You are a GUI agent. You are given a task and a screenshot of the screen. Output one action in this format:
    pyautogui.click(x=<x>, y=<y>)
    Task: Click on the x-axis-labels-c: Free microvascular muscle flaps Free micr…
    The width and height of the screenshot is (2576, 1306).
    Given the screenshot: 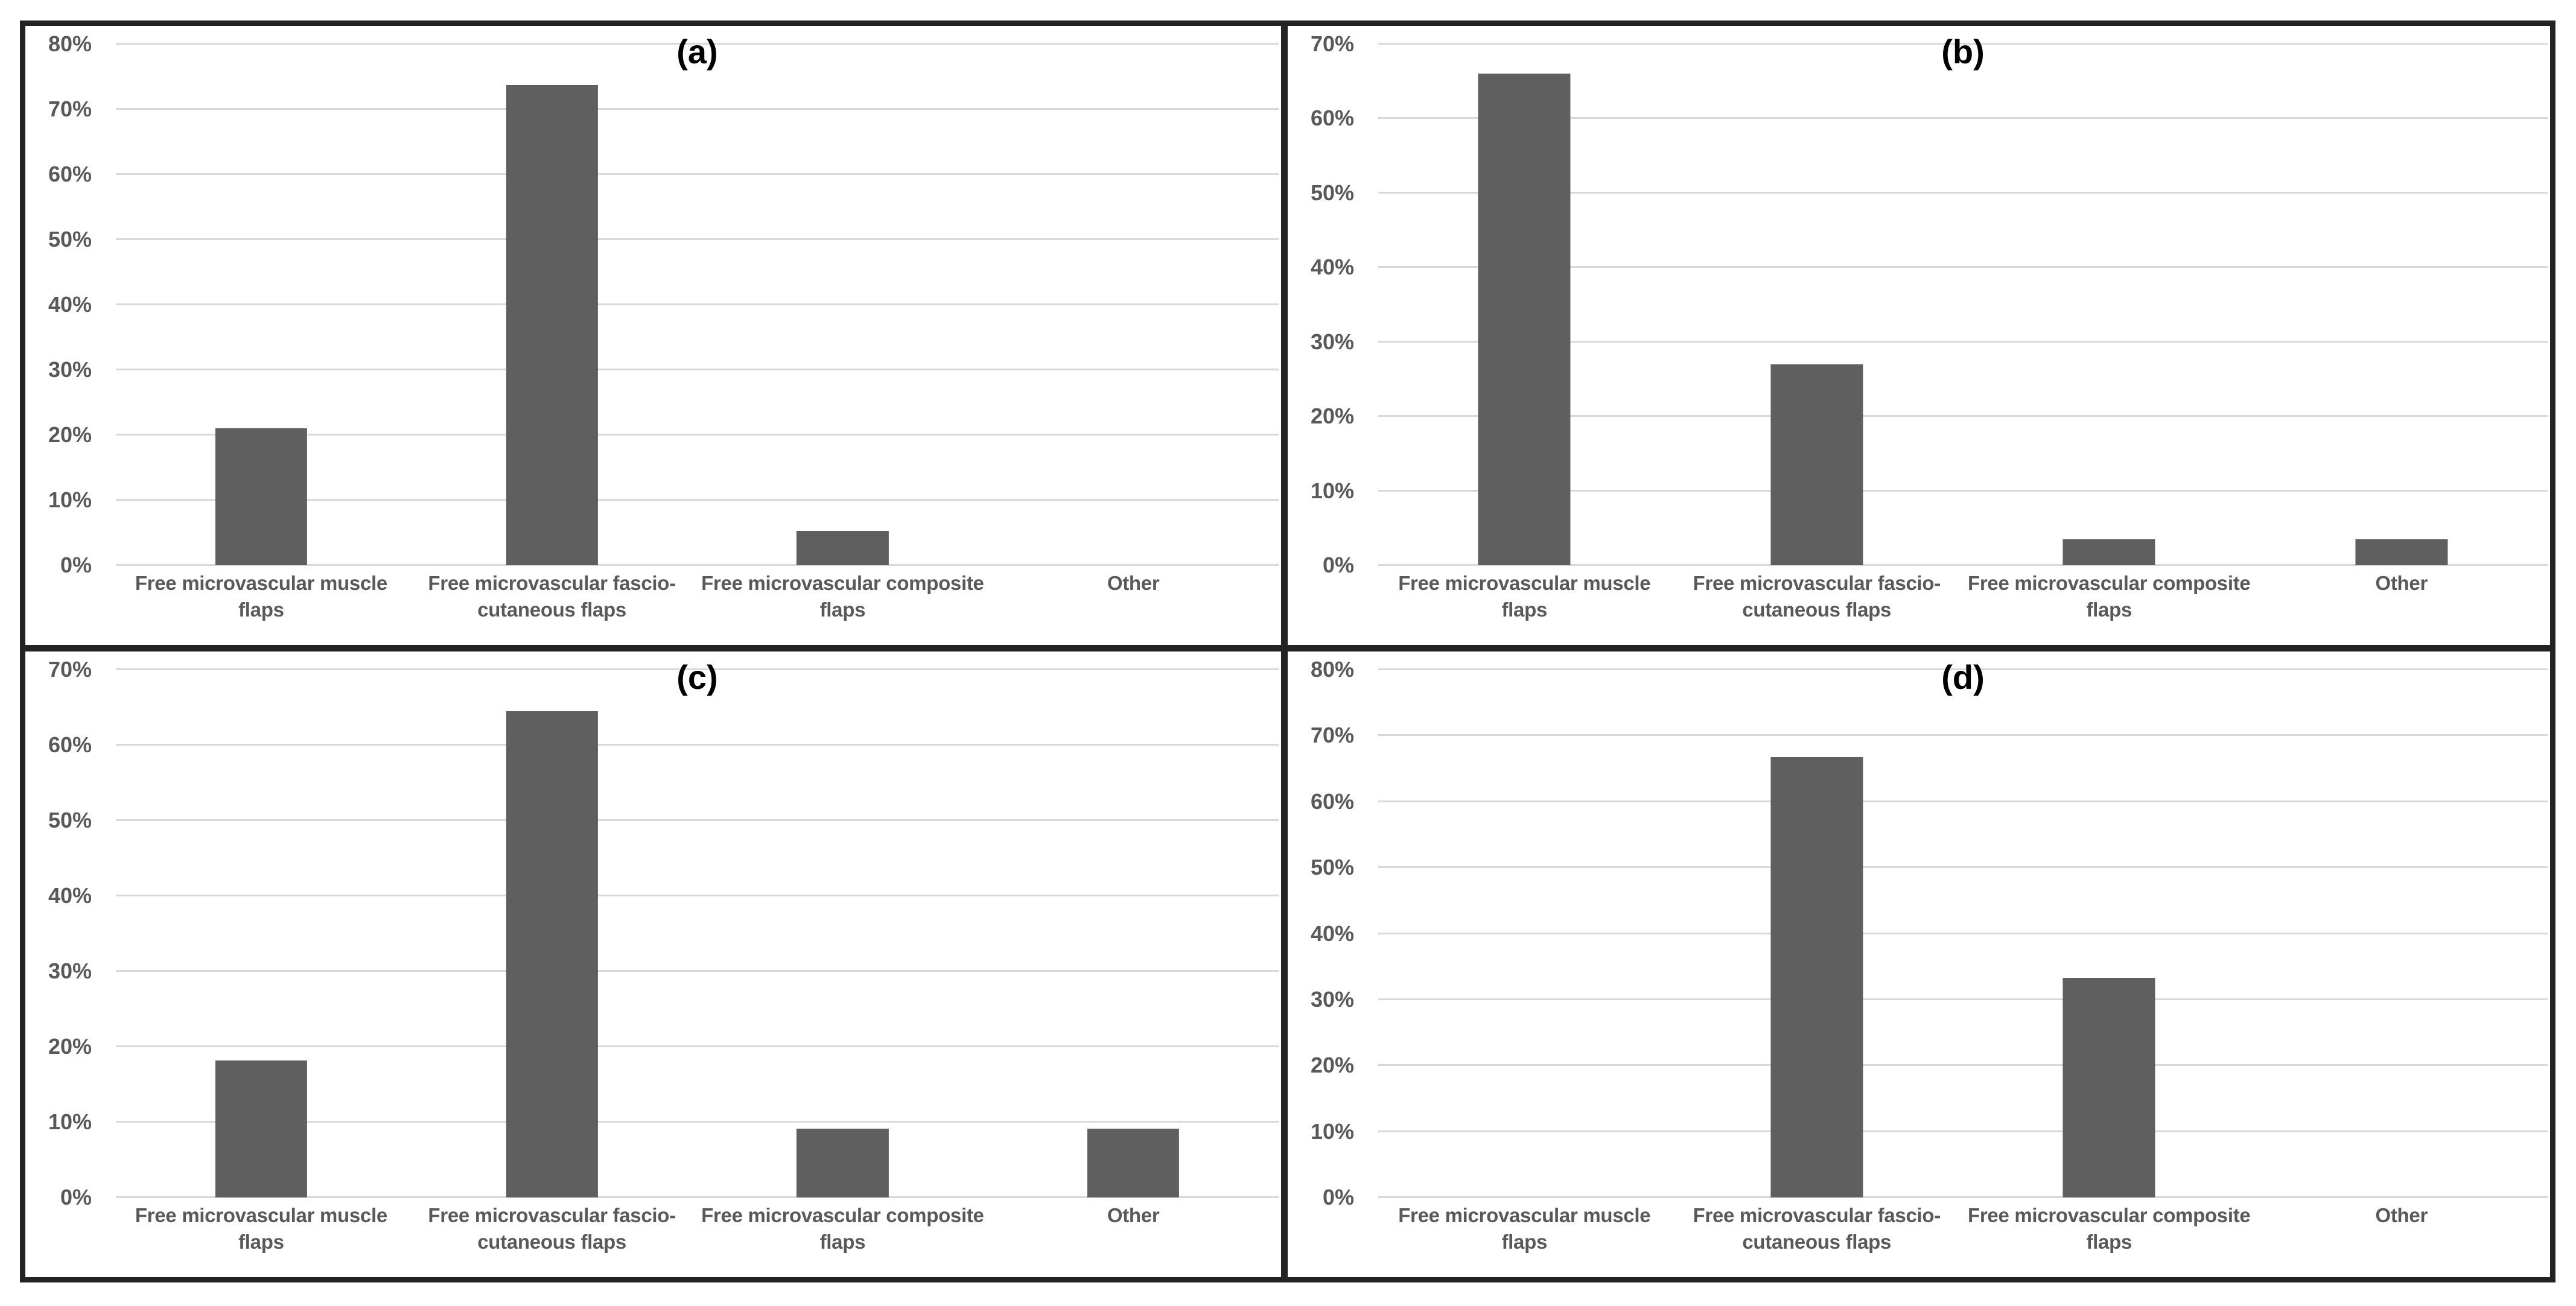 What is the action you would take?
    pyautogui.click(x=698, y=1234)
    